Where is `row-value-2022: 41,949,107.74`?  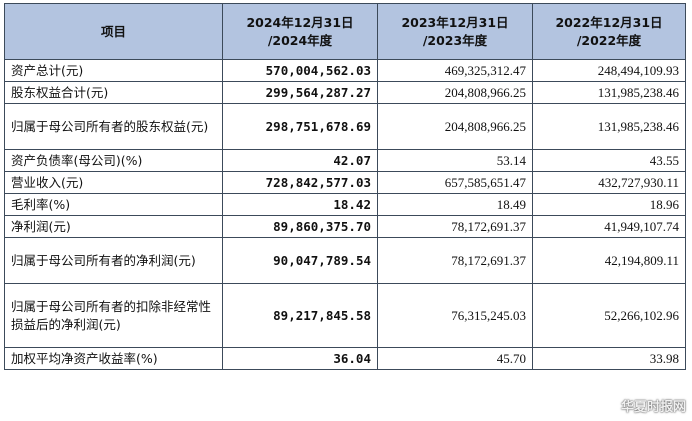 row-value-2022: 41,949,107.74 is located at coordinates (609, 226).